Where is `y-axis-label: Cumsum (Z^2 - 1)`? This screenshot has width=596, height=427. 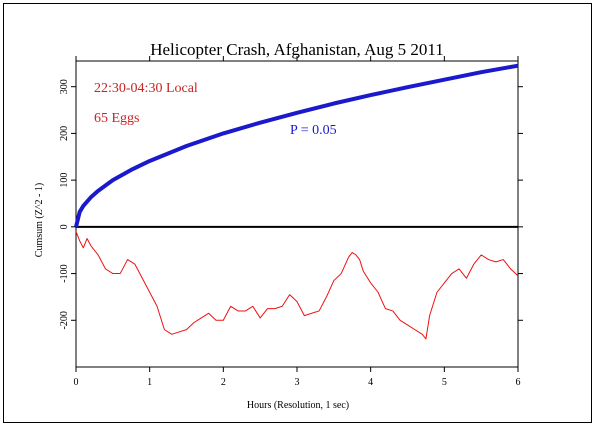
y-axis-label: Cumsum (Z^2 - 1) is located at coordinates (39, 220).